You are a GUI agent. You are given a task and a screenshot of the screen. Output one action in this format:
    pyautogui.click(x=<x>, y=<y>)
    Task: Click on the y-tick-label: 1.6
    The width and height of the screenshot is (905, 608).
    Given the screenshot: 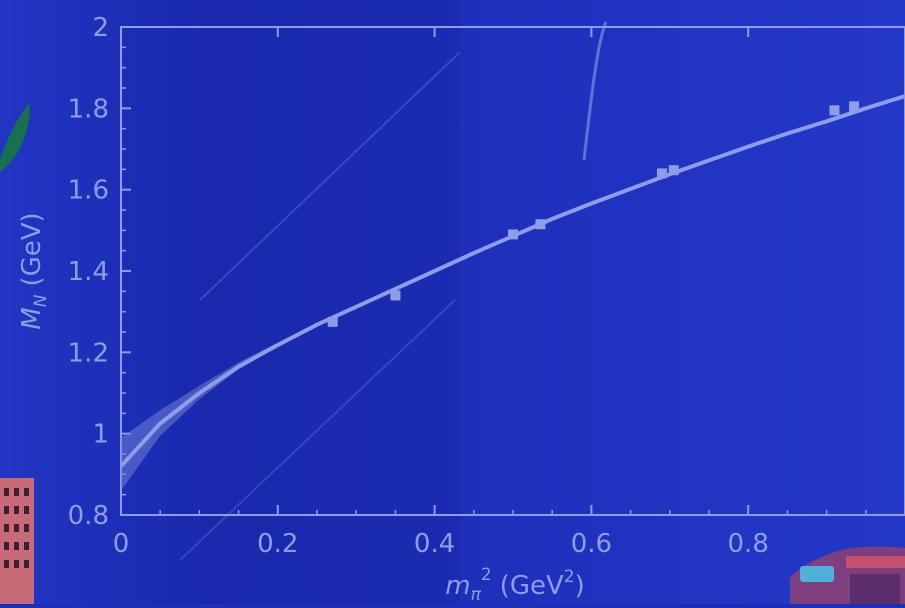 What is the action you would take?
    pyautogui.click(x=88, y=191)
    